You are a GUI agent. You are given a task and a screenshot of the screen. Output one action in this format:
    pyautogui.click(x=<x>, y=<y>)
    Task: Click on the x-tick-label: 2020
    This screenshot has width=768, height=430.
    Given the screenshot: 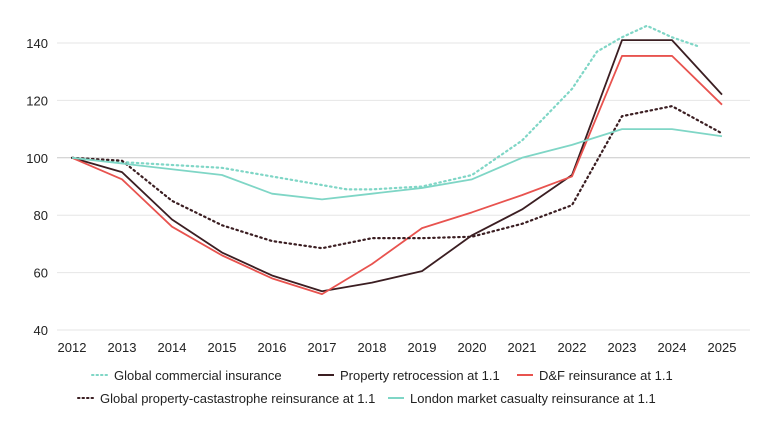 What is the action you would take?
    pyautogui.click(x=472, y=347)
    